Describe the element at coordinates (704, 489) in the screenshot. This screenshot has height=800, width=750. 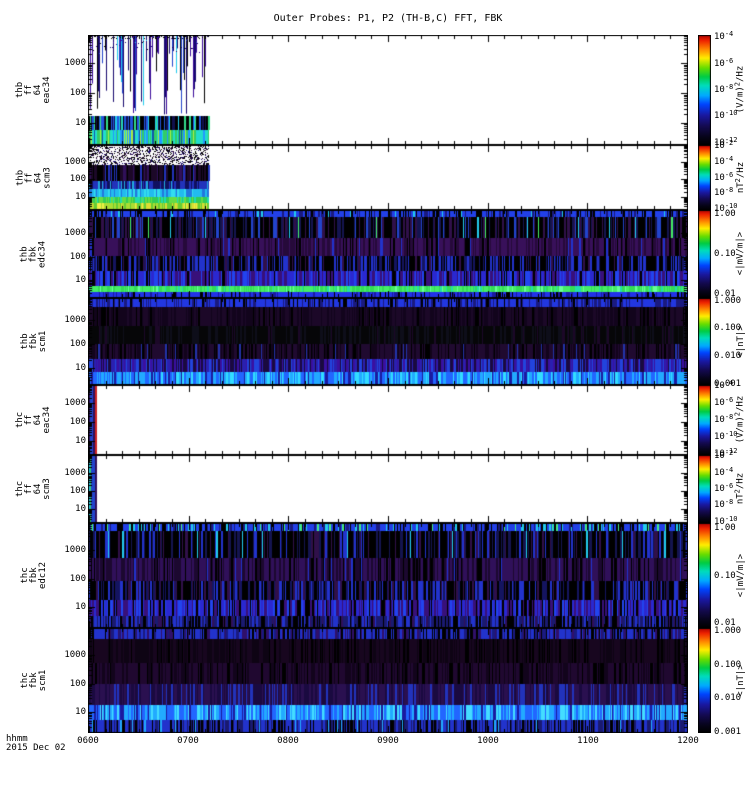
I see `colorbar-thc_ff_64_scm3` at that location.